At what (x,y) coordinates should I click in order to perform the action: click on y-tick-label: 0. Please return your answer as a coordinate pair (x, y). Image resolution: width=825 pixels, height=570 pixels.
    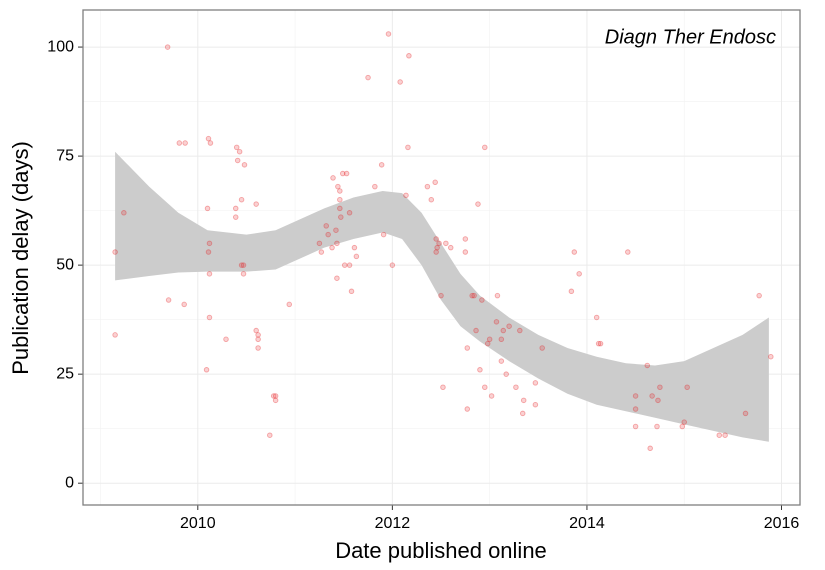
    Looking at the image, I should click on (69, 482).